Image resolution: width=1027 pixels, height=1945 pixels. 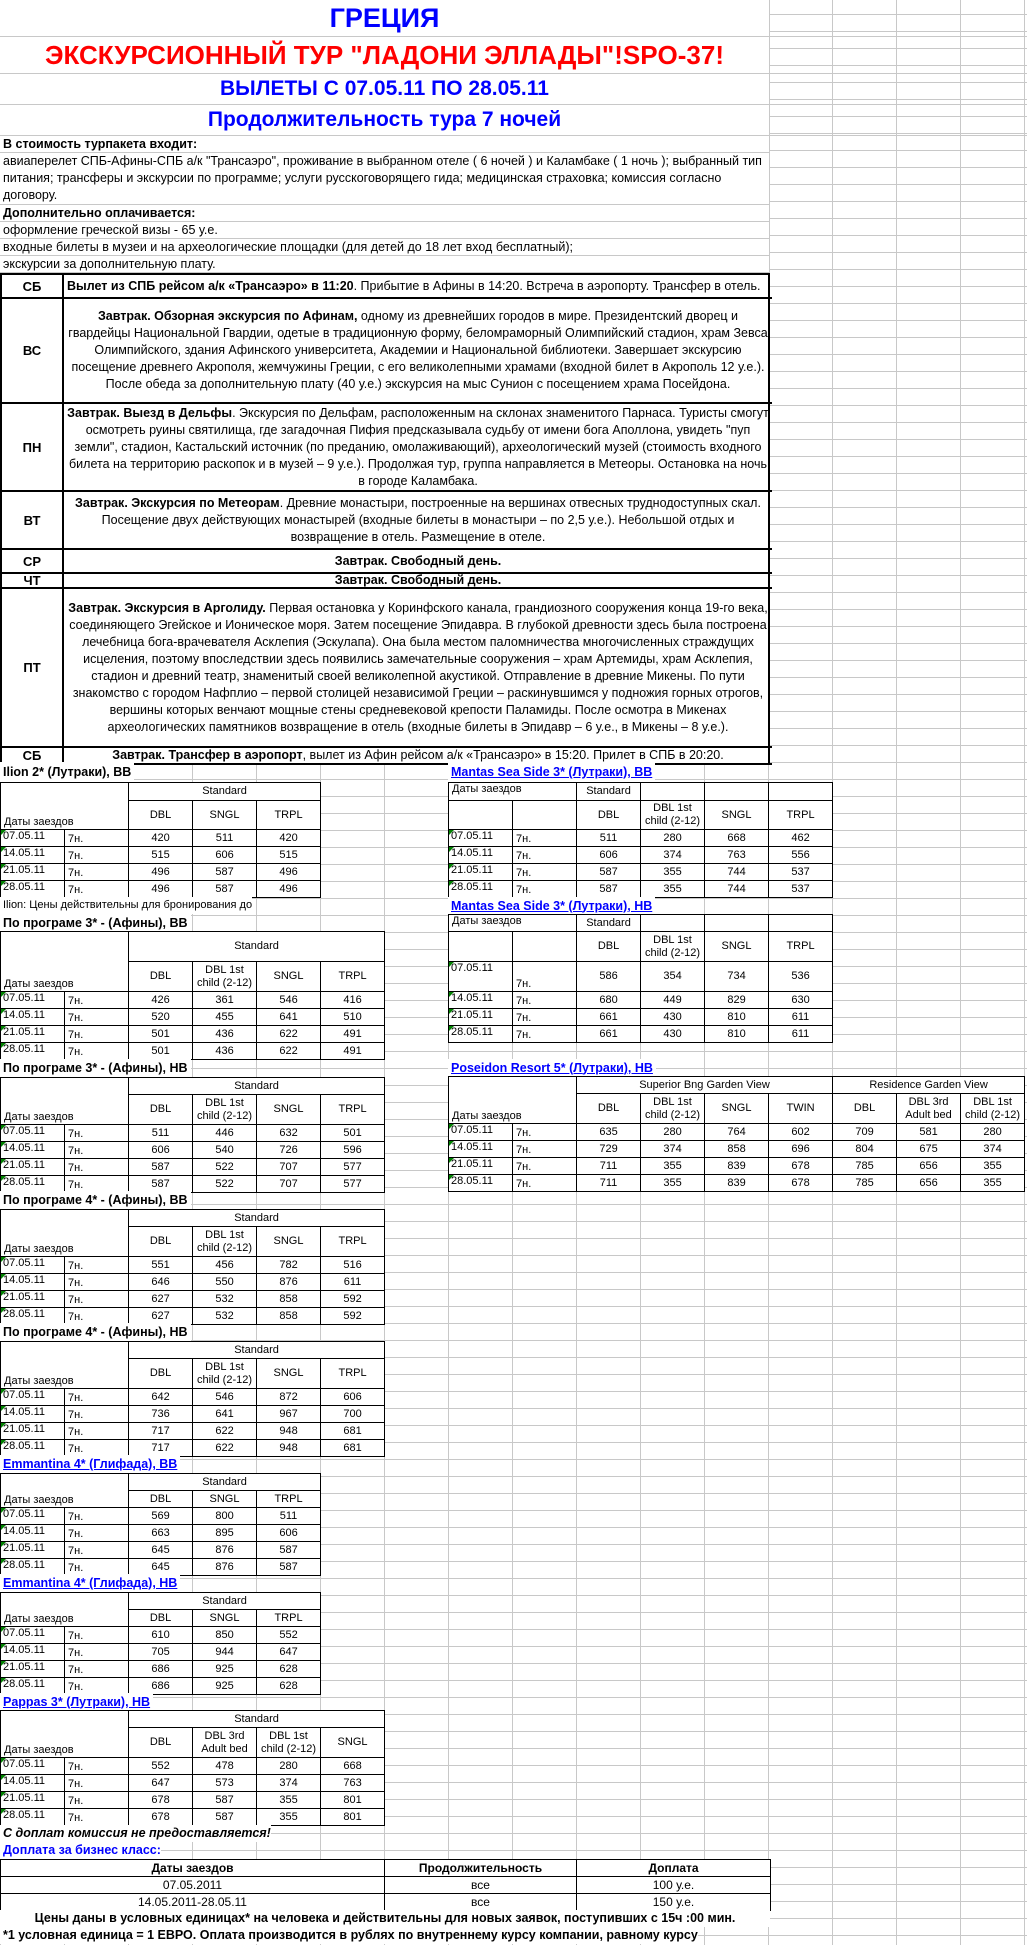 What do you see at coordinates (737, 1034) in the screenshot?
I see `price-cell: 810` at bounding box center [737, 1034].